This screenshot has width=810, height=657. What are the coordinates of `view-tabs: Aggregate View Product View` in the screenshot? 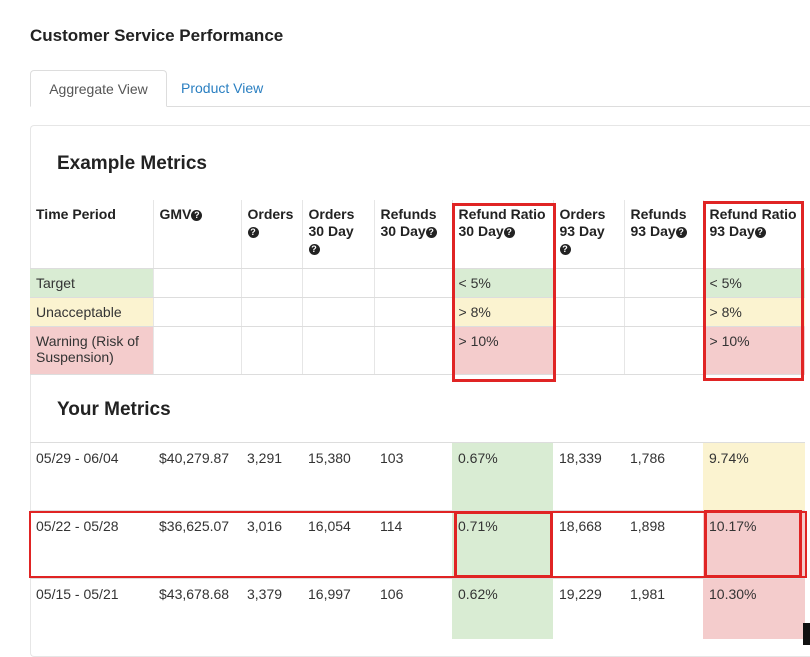 It's located at (420, 88).